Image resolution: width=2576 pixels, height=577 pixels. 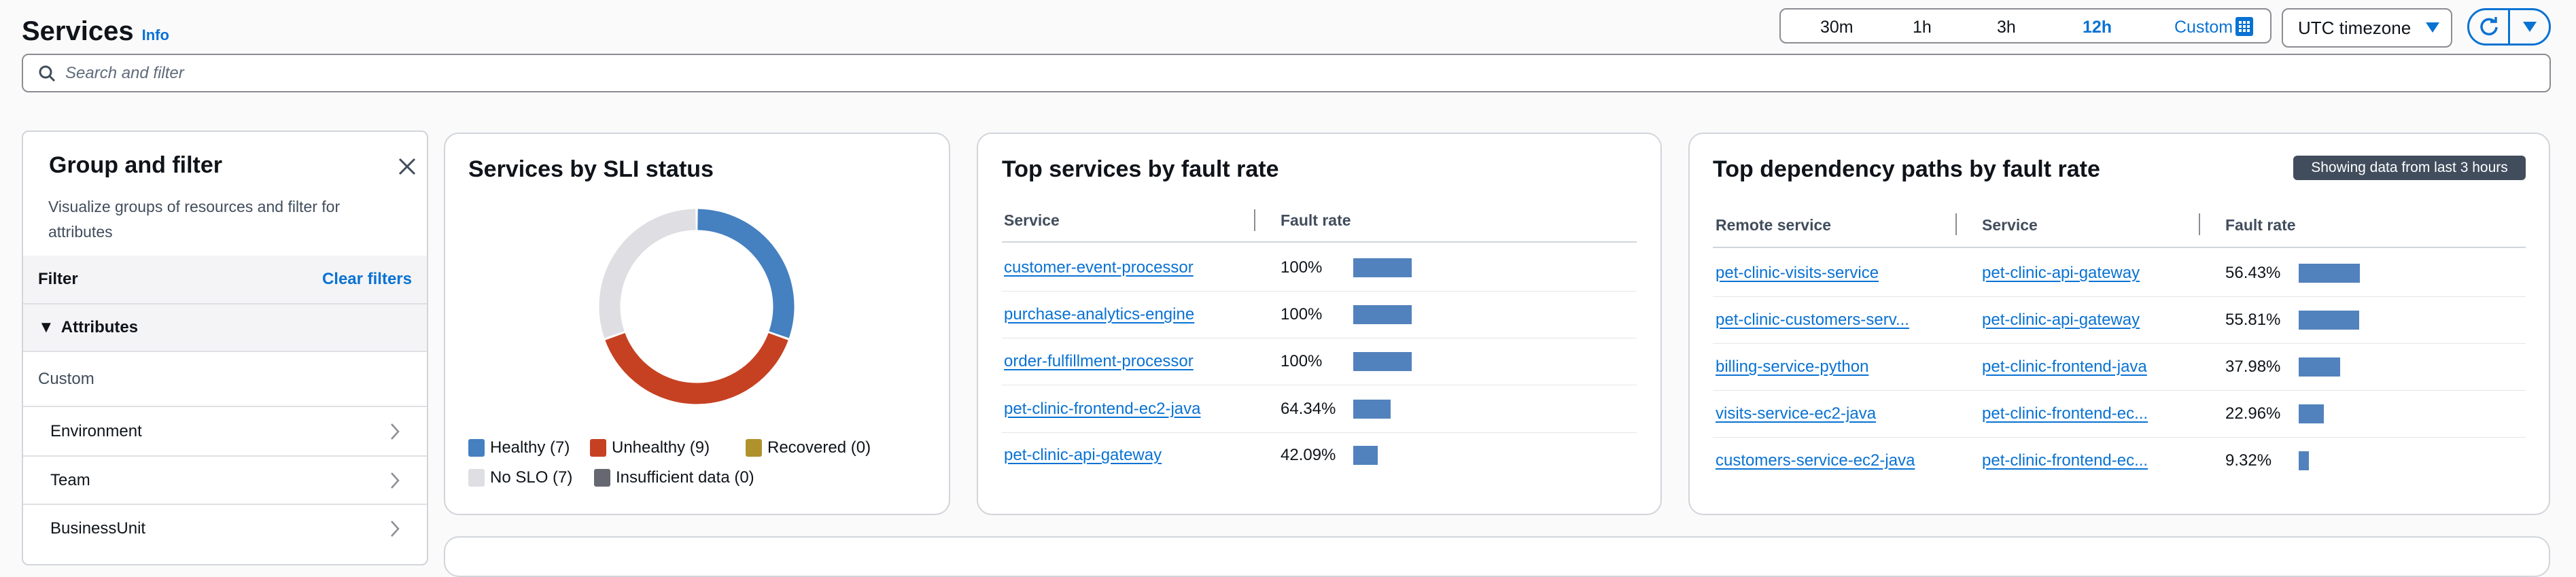 I want to click on sli-card-title: Services by SLI status, so click(x=591, y=169).